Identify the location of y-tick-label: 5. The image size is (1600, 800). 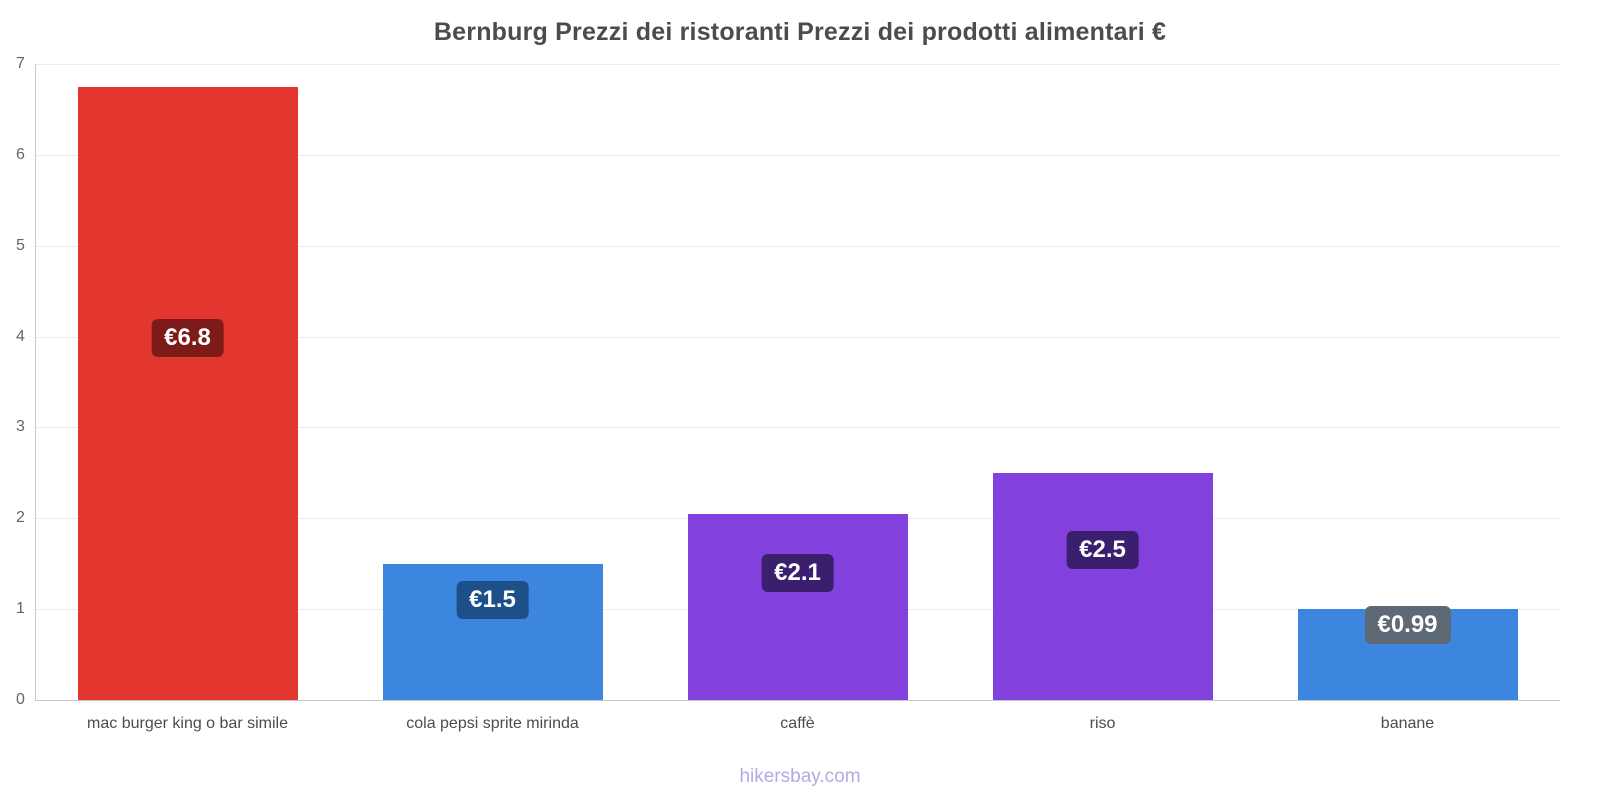
(20, 245).